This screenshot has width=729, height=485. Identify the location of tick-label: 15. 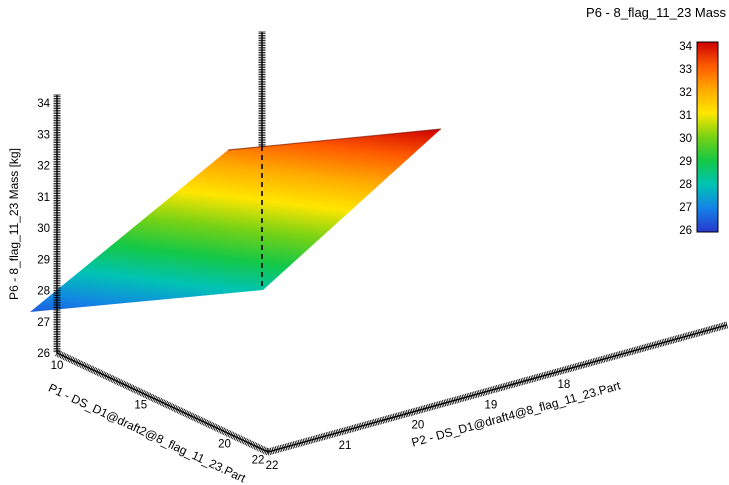
(140, 405).